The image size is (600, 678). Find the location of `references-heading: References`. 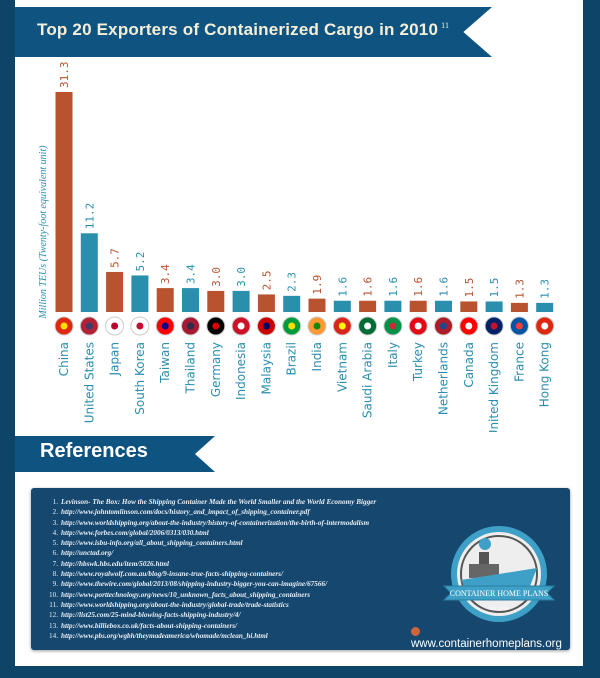

references-heading: References is located at coordinates (94, 451).